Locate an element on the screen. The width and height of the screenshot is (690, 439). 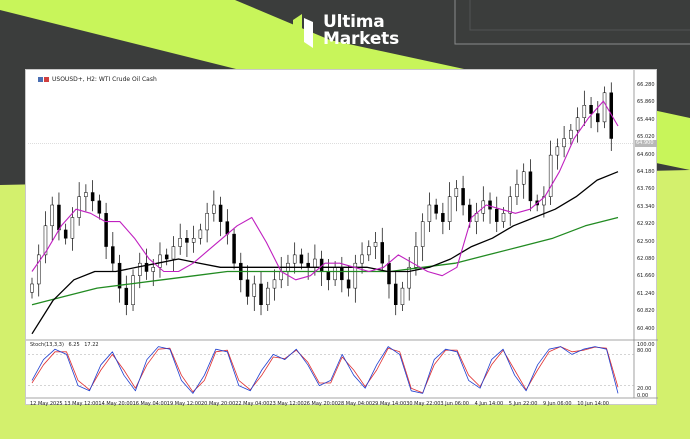
time-axis-tick: 29 May 14:00 is located at coordinates (389, 404).